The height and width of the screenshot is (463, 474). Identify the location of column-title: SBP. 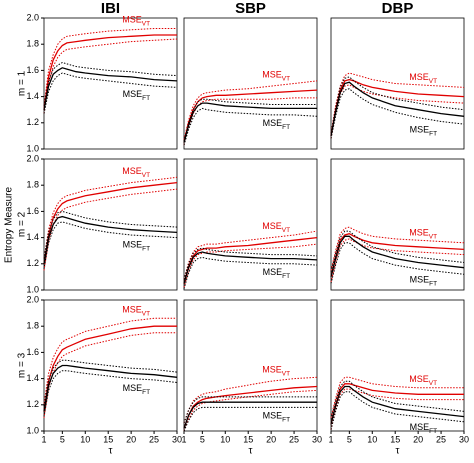
(250, 8).